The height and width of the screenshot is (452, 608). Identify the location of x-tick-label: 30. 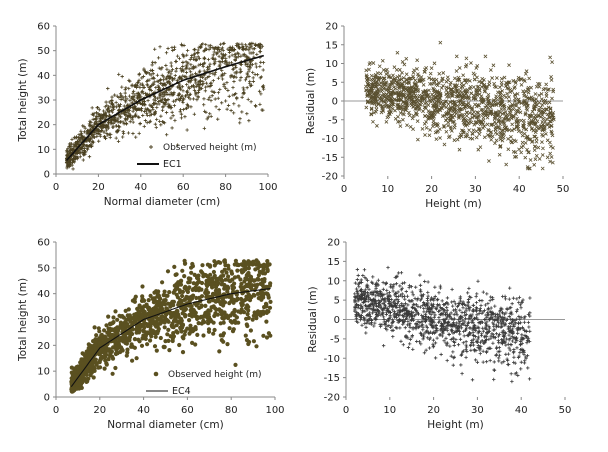
(475, 189).